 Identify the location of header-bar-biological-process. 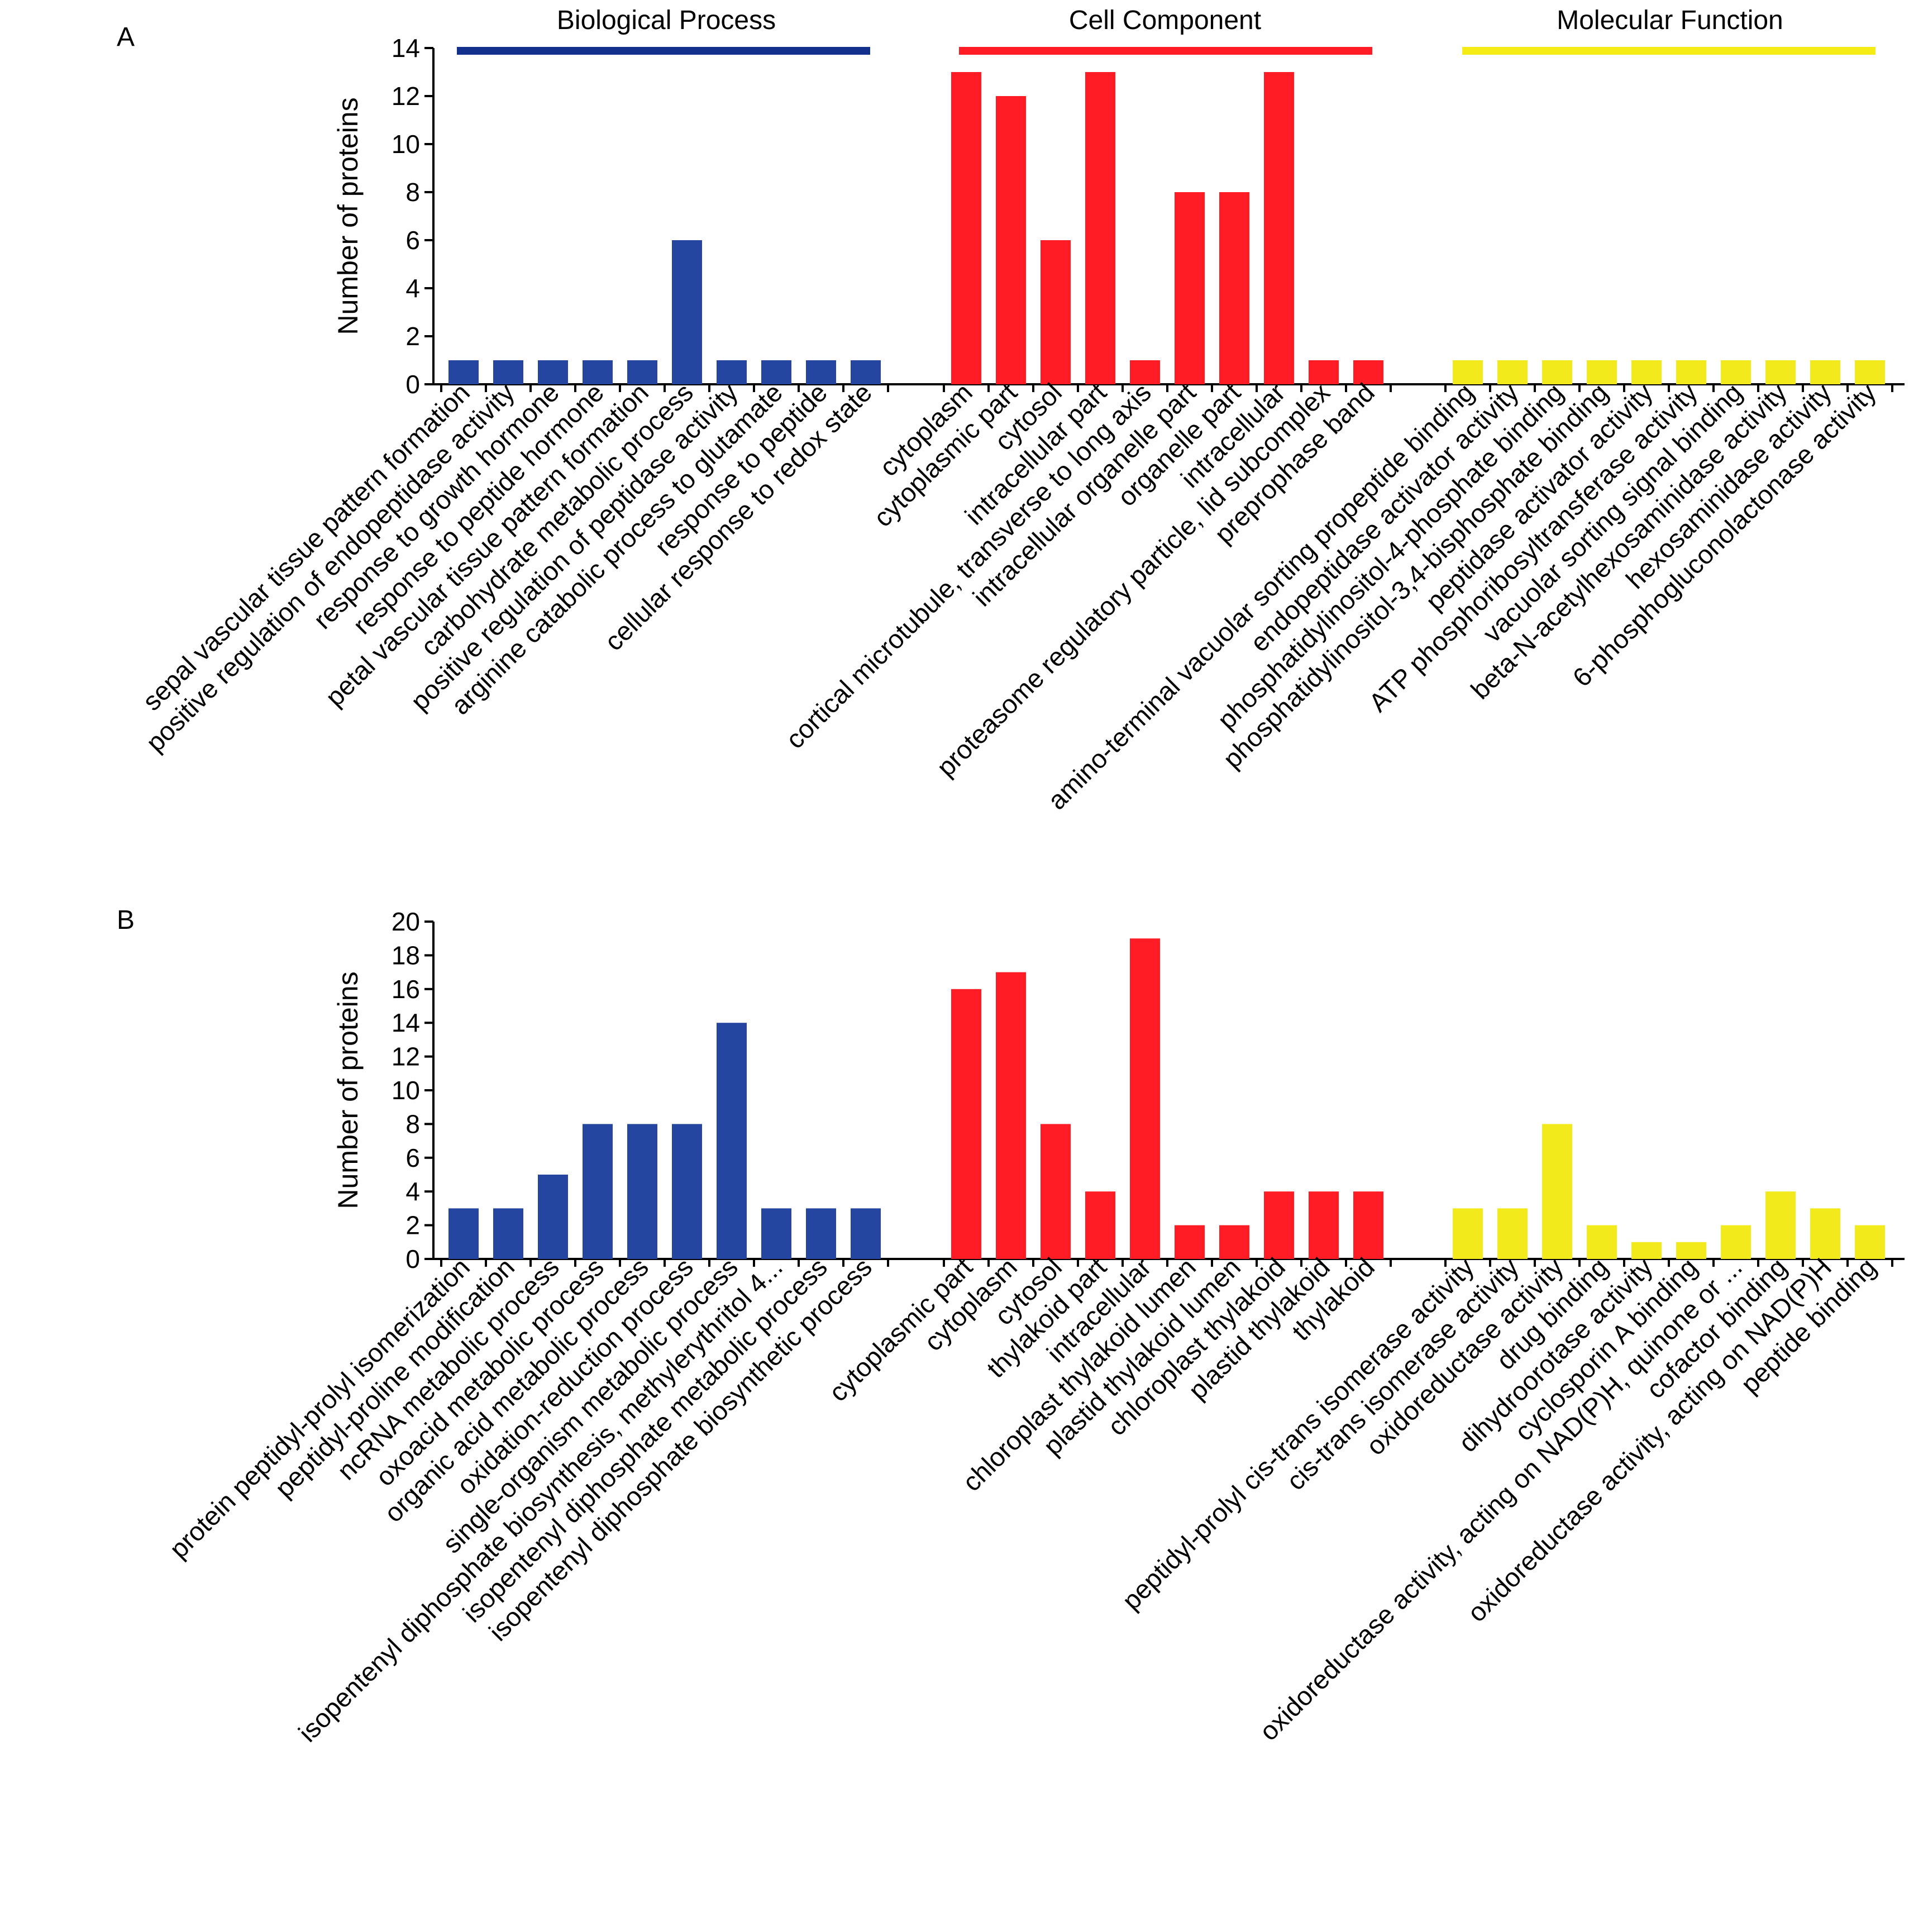
(663, 51).